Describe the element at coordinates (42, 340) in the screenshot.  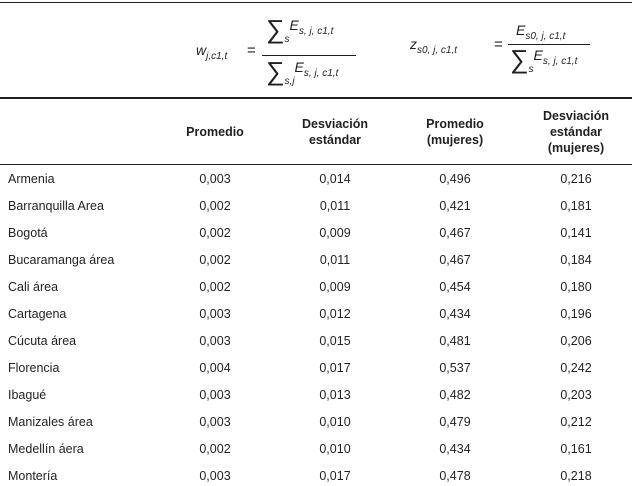
I see `row-label: Cúcuta área` at that location.